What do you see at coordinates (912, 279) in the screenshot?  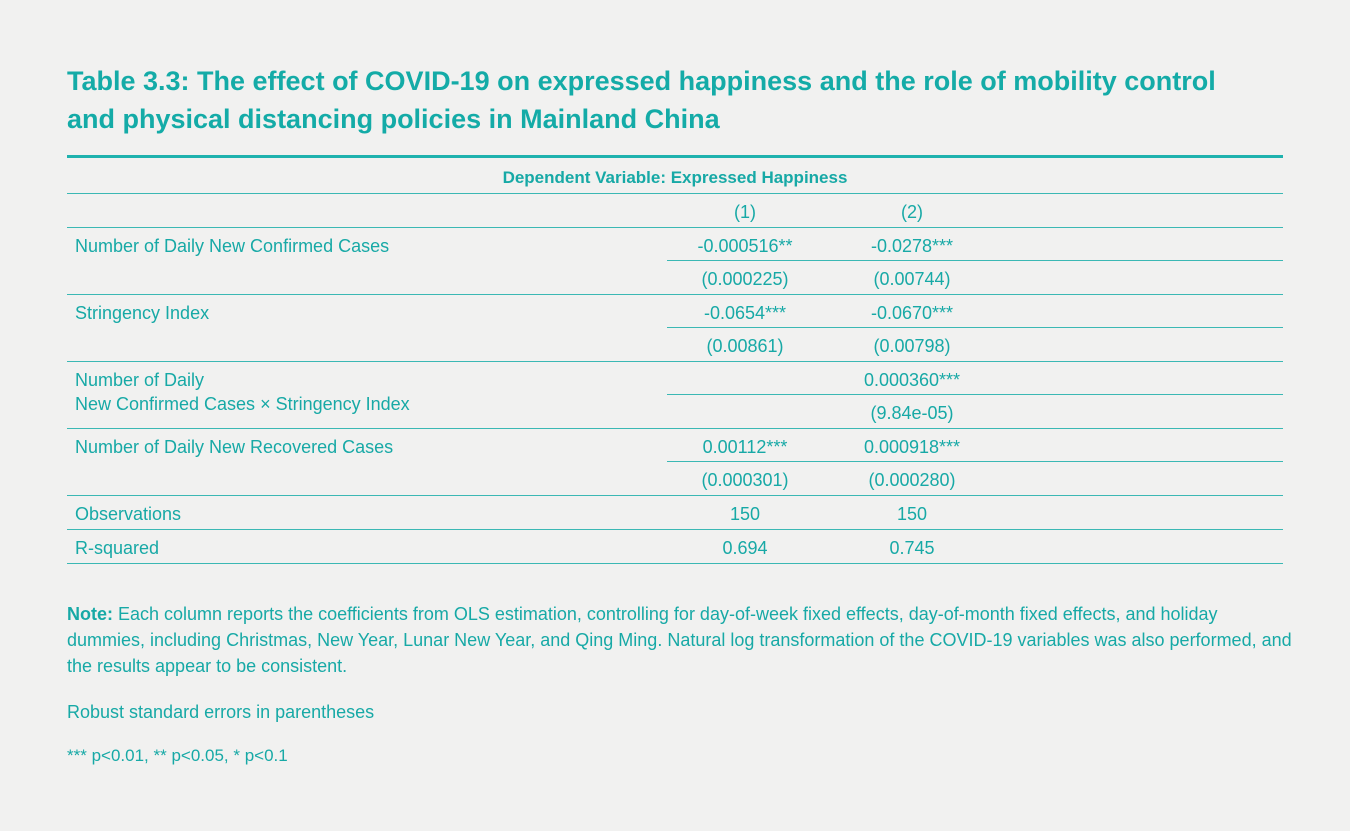 I see `se-2: (0.00744)` at bounding box center [912, 279].